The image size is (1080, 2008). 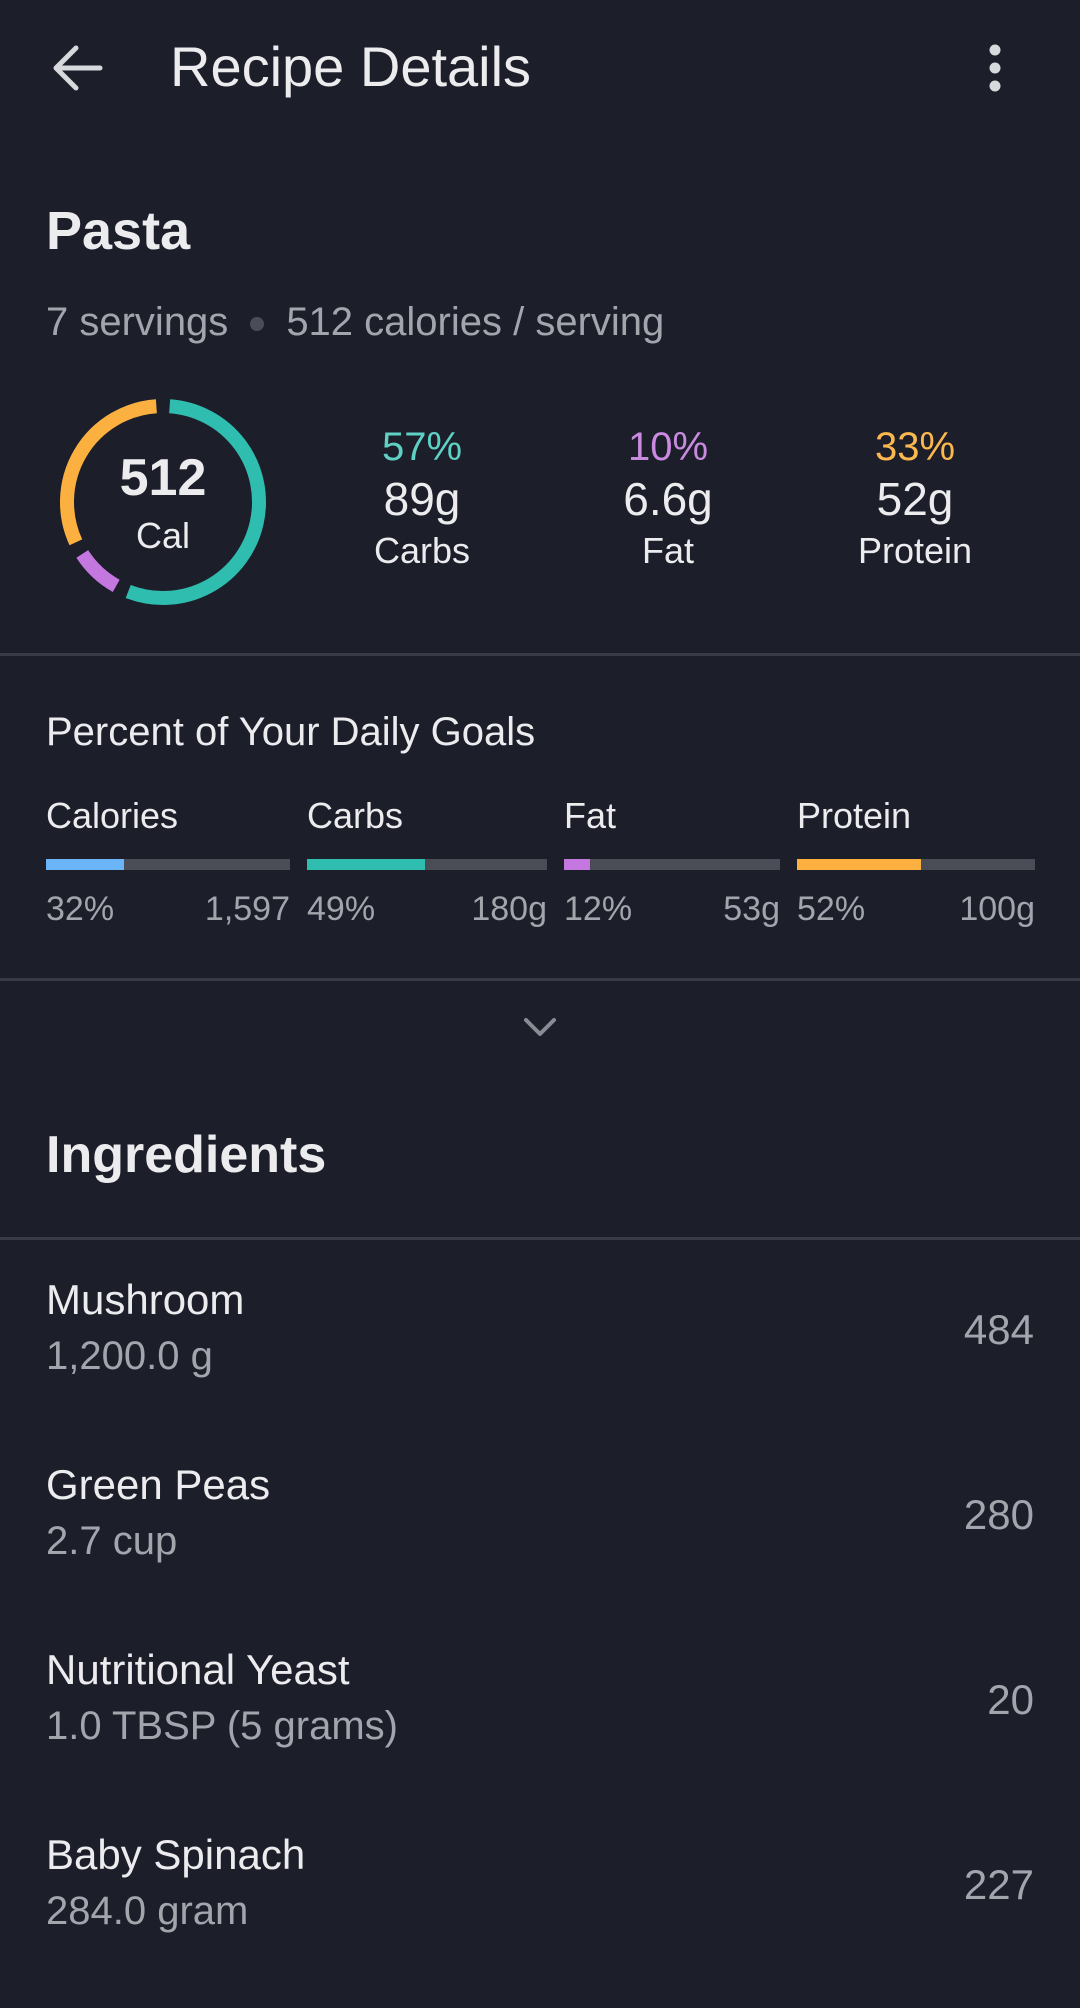 I want to click on page-title: Recipe Details, so click(x=351, y=66).